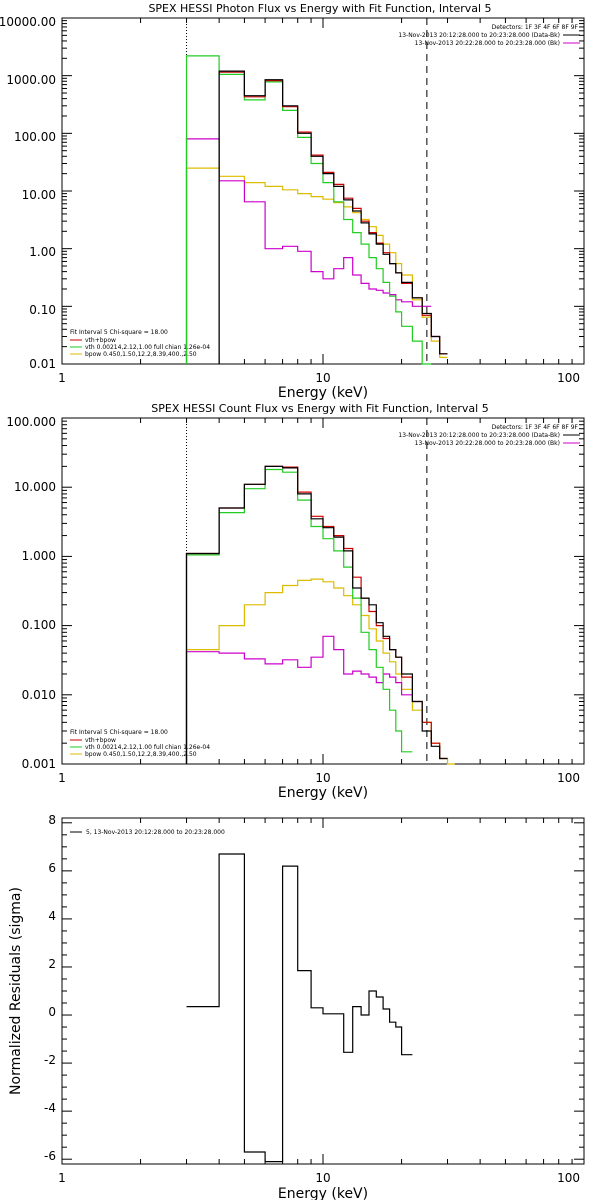 The image size is (600, 1200). What do you see at coordinates (50, 1060) in the screenshot?
I see `panel3-ytick: -2` at bounding box center [50, 1060].